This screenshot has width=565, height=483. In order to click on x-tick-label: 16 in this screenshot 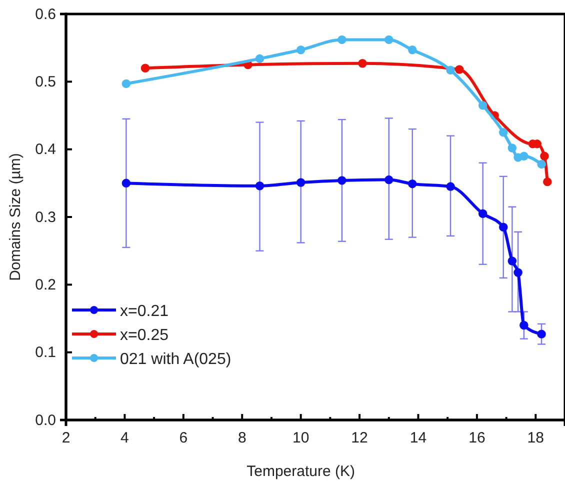, I will do `click(477, 438)`.